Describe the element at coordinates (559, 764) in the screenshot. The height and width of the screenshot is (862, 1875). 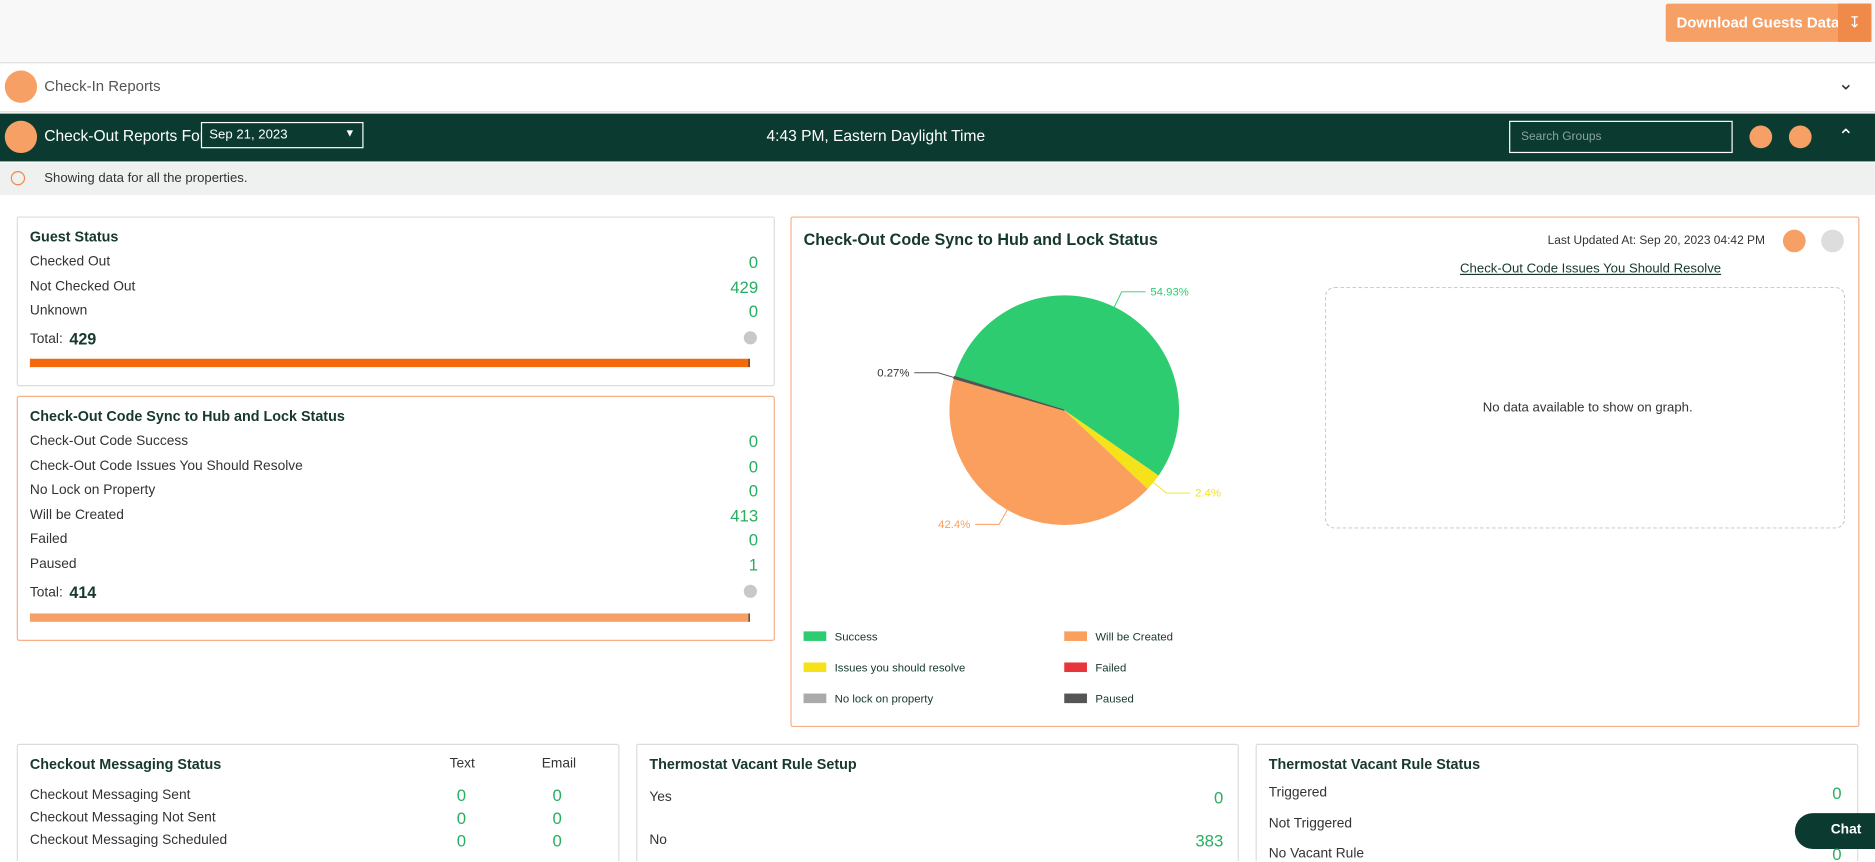
I see `column-header: Email` at that location.